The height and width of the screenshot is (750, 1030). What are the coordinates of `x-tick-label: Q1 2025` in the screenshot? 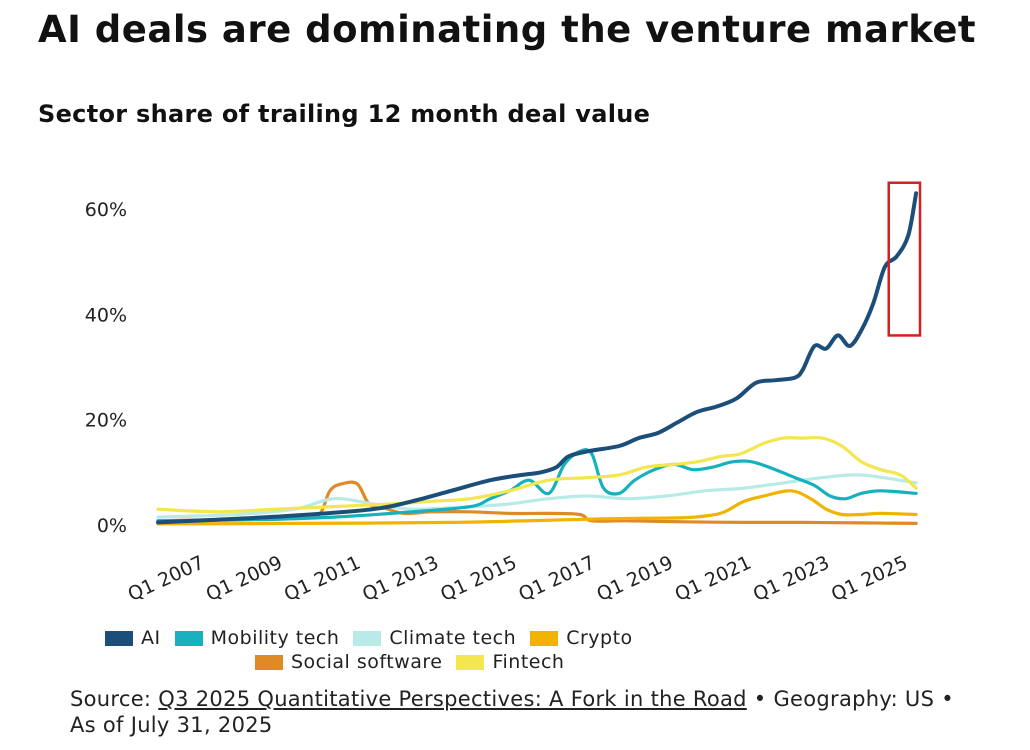 It's located at (869, 579).